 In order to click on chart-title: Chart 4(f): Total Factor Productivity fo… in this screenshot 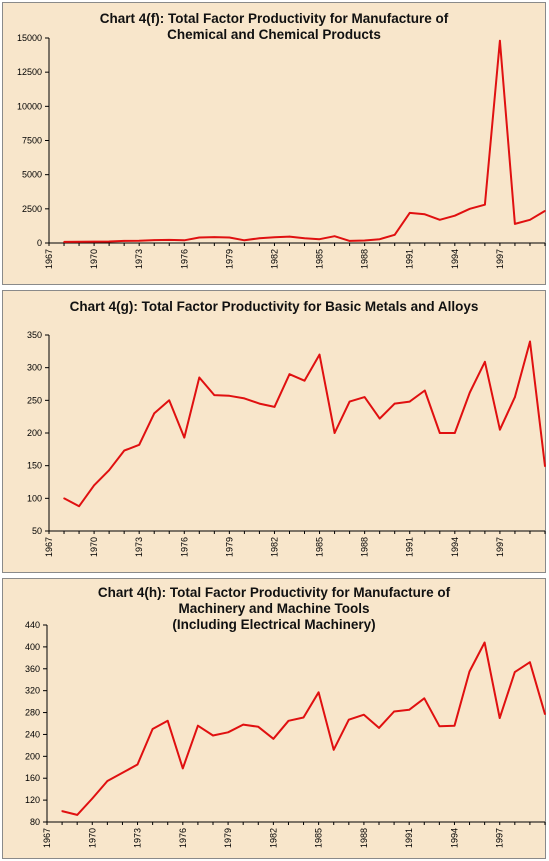, I will do `click(274, 27)`.